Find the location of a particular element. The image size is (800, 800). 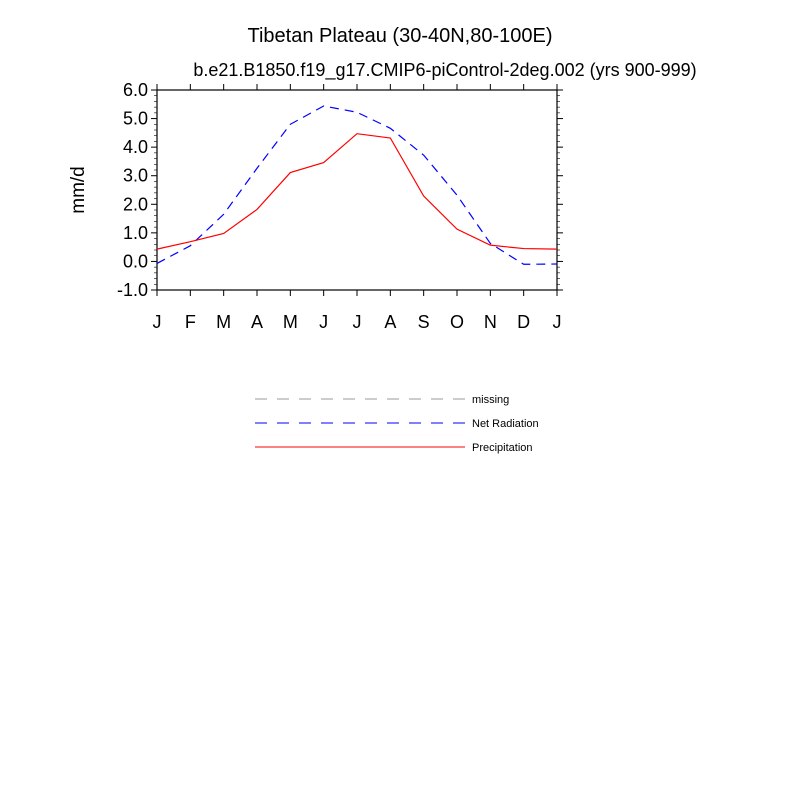

series-line-net-radiation is located at coordinates (357, 185).